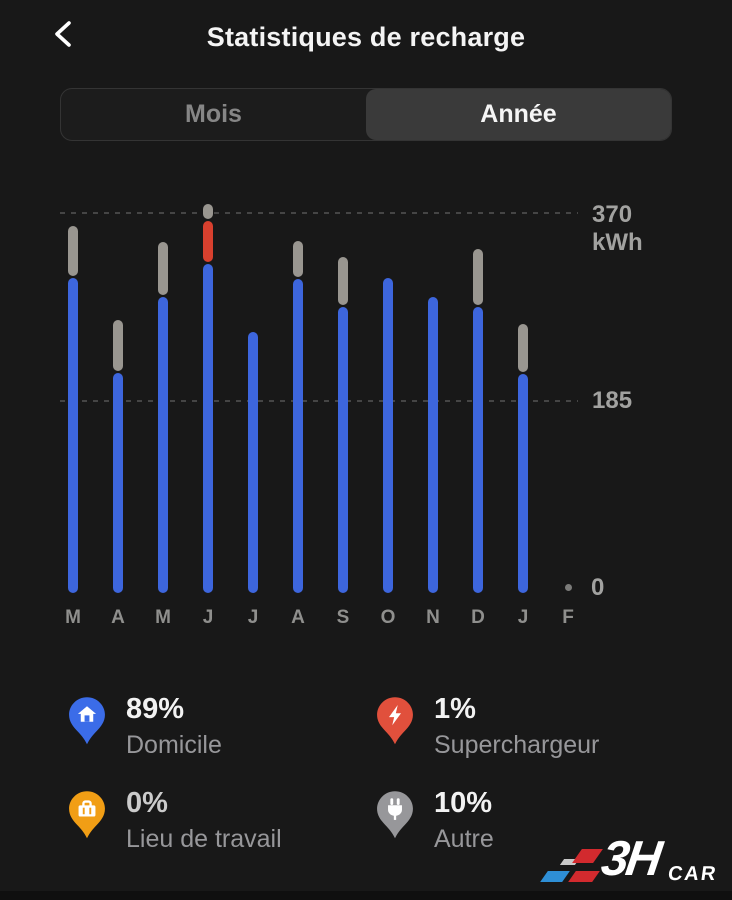 Image resolution: width=732 pixels, height=900 pixels. I want to click on month-label: O, so click(388, 617).